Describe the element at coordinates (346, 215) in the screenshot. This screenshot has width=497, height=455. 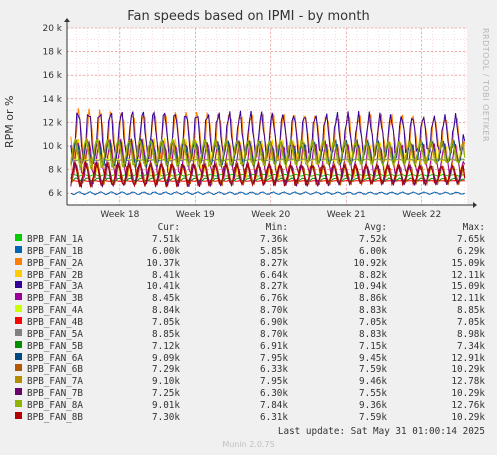
I see `x-tick-label: Week 21` at that location.